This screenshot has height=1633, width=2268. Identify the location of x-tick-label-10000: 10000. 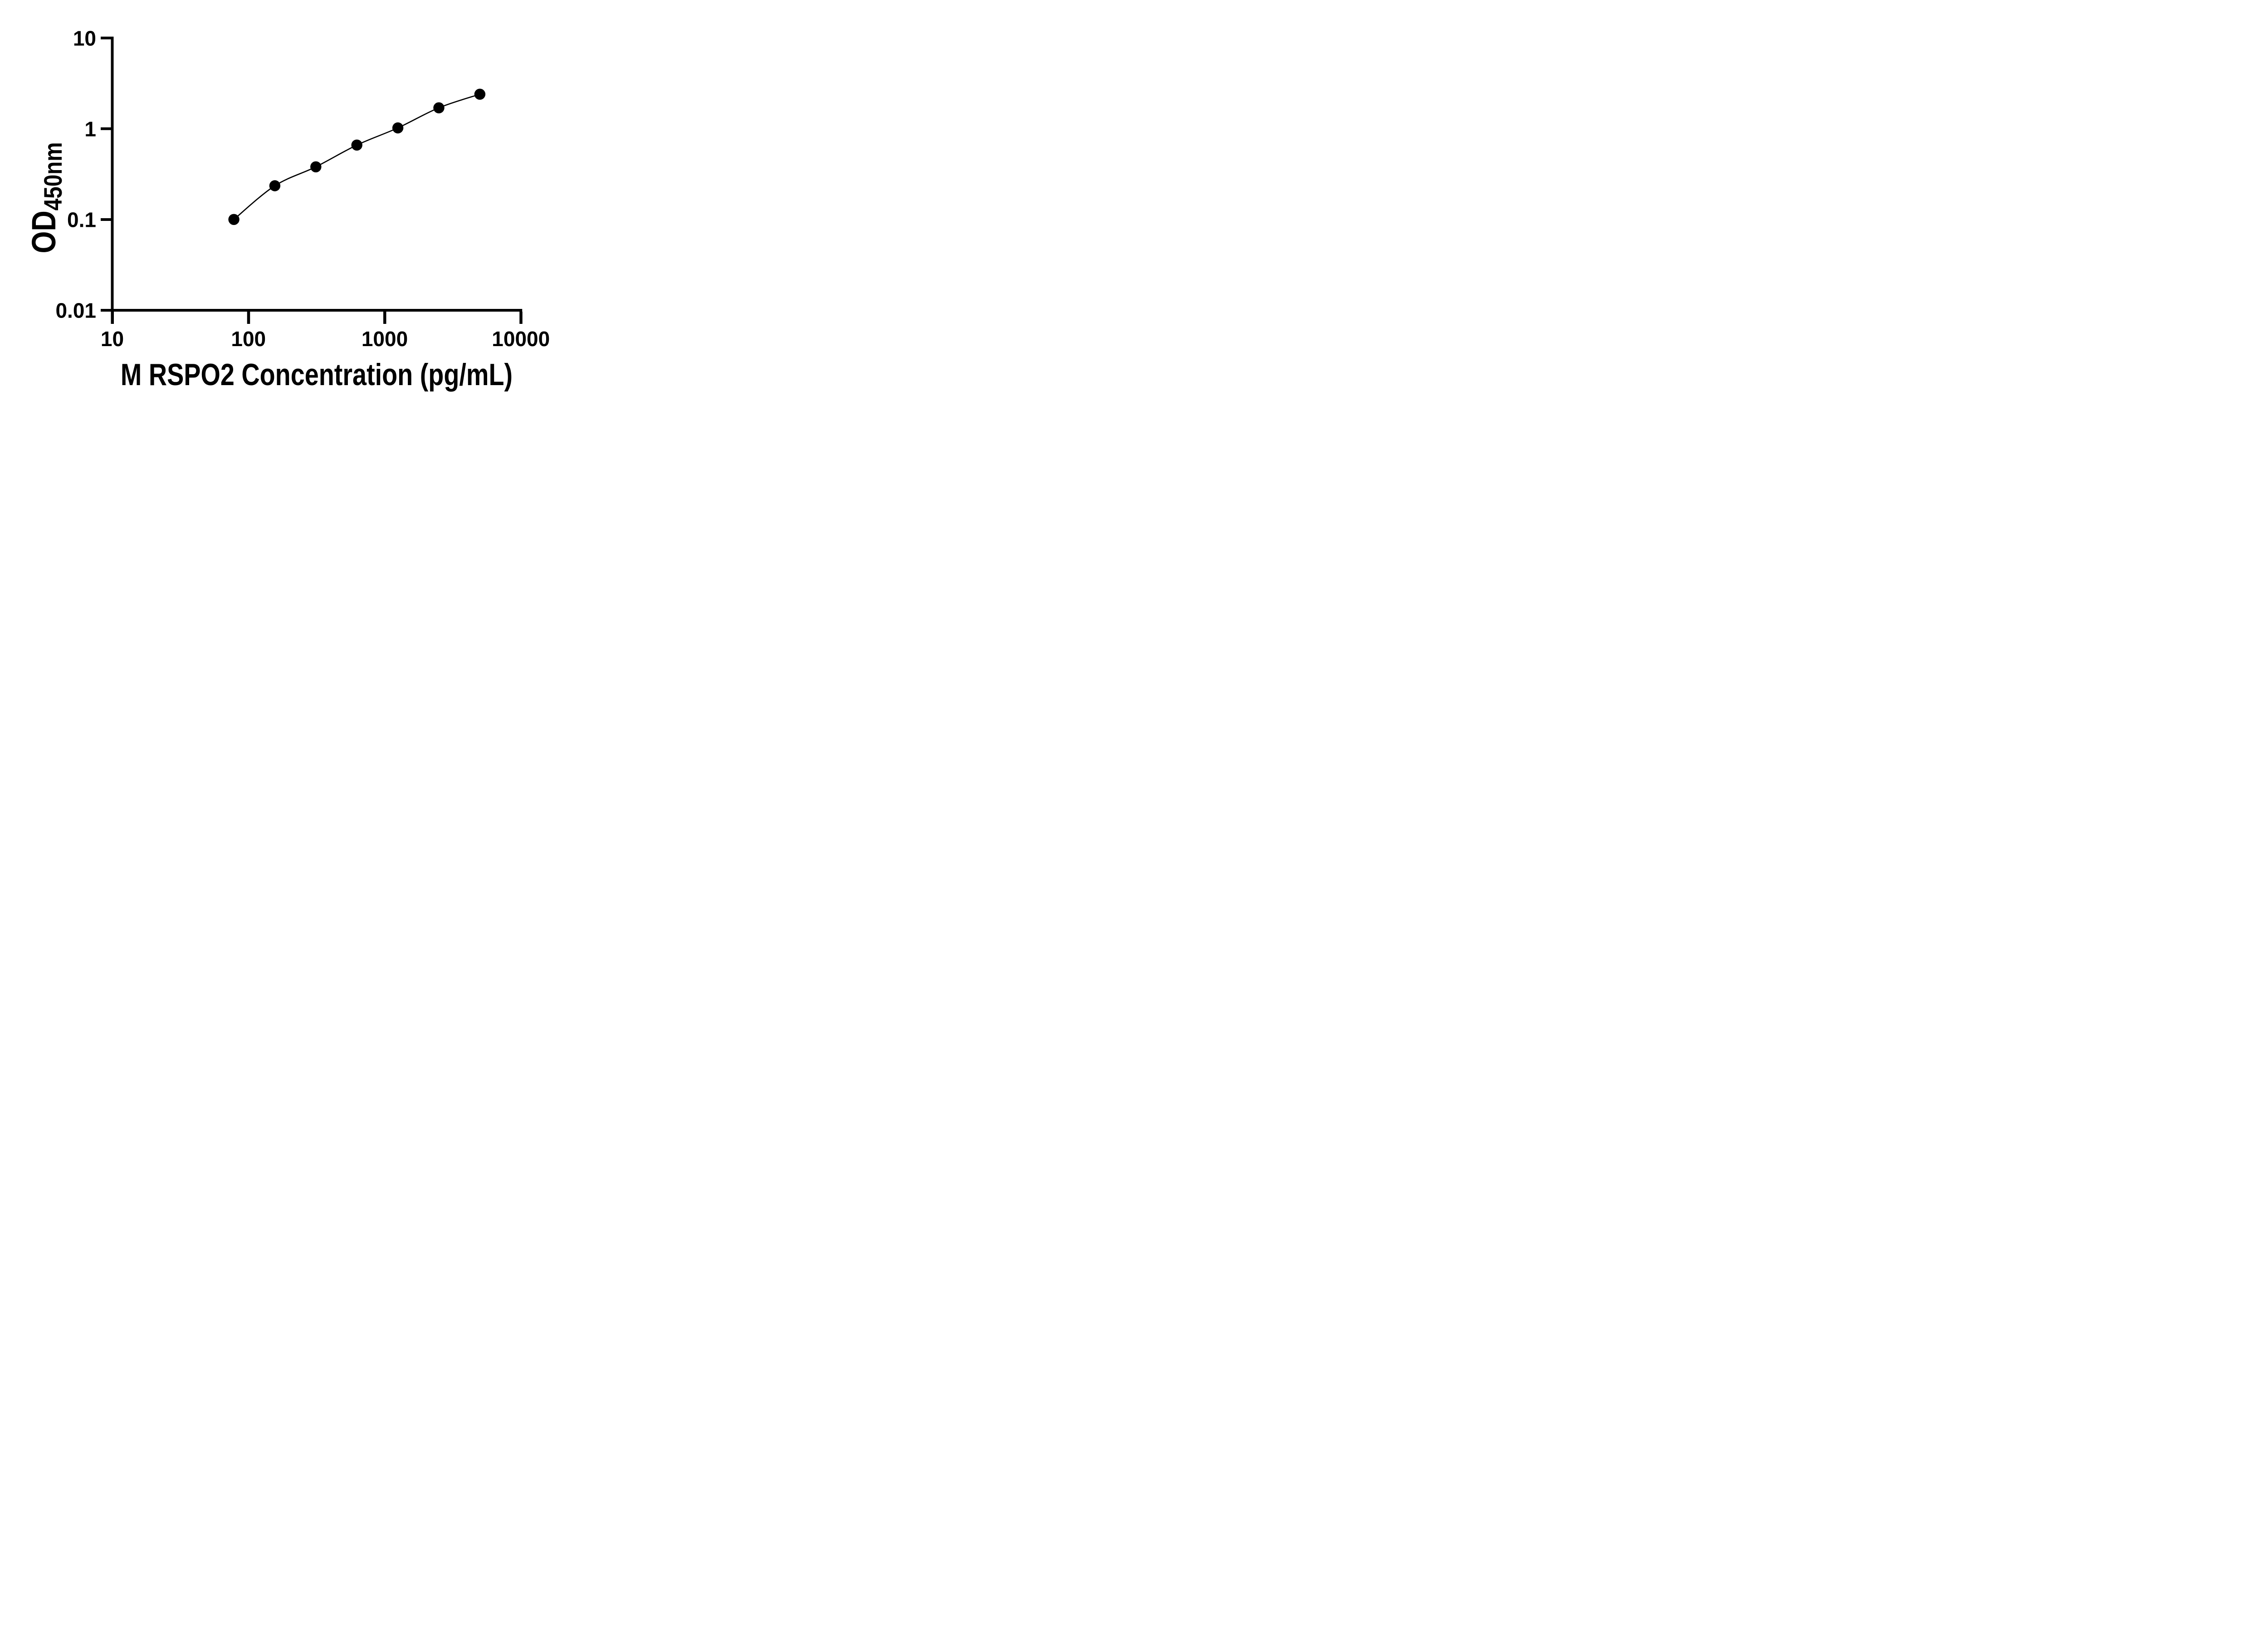
(521, 339).